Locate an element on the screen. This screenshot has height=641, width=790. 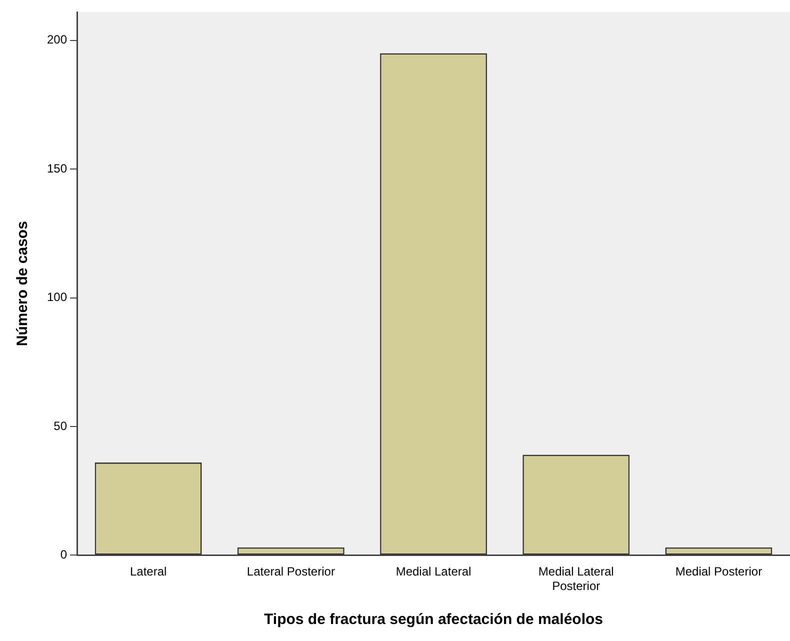
x-tick-label: Medial Posterior is located at coordinates (718, 571).